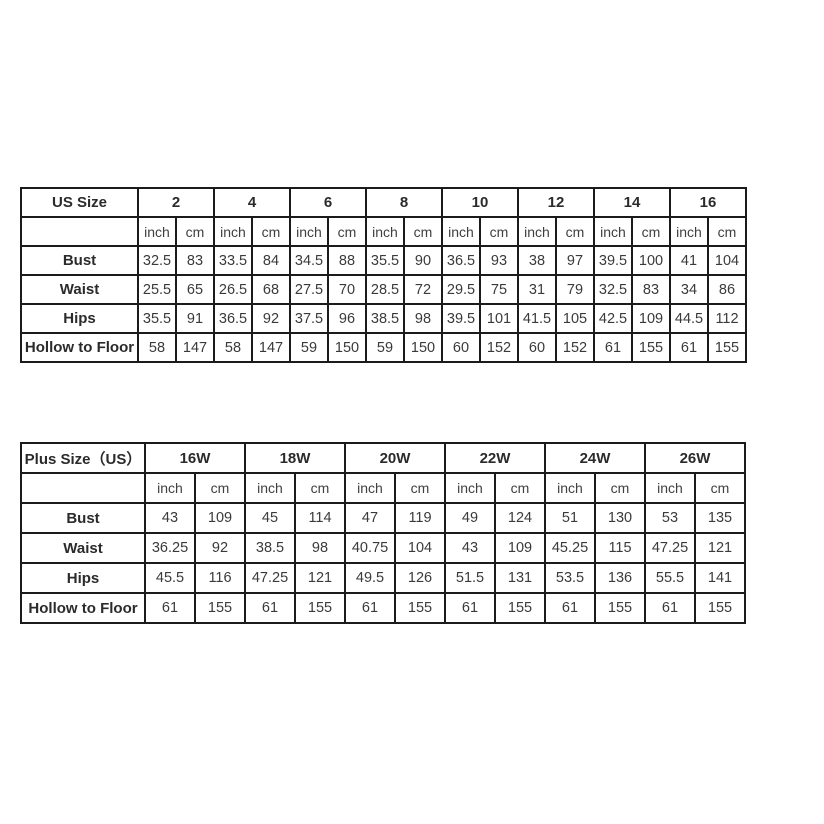 Image resolution: width=824 pixels, height=824 pixels. What do you see at coordinates (157, 289) in the screenshot?
I see `value-cell: 25.5` at bounding box center [157, 289].